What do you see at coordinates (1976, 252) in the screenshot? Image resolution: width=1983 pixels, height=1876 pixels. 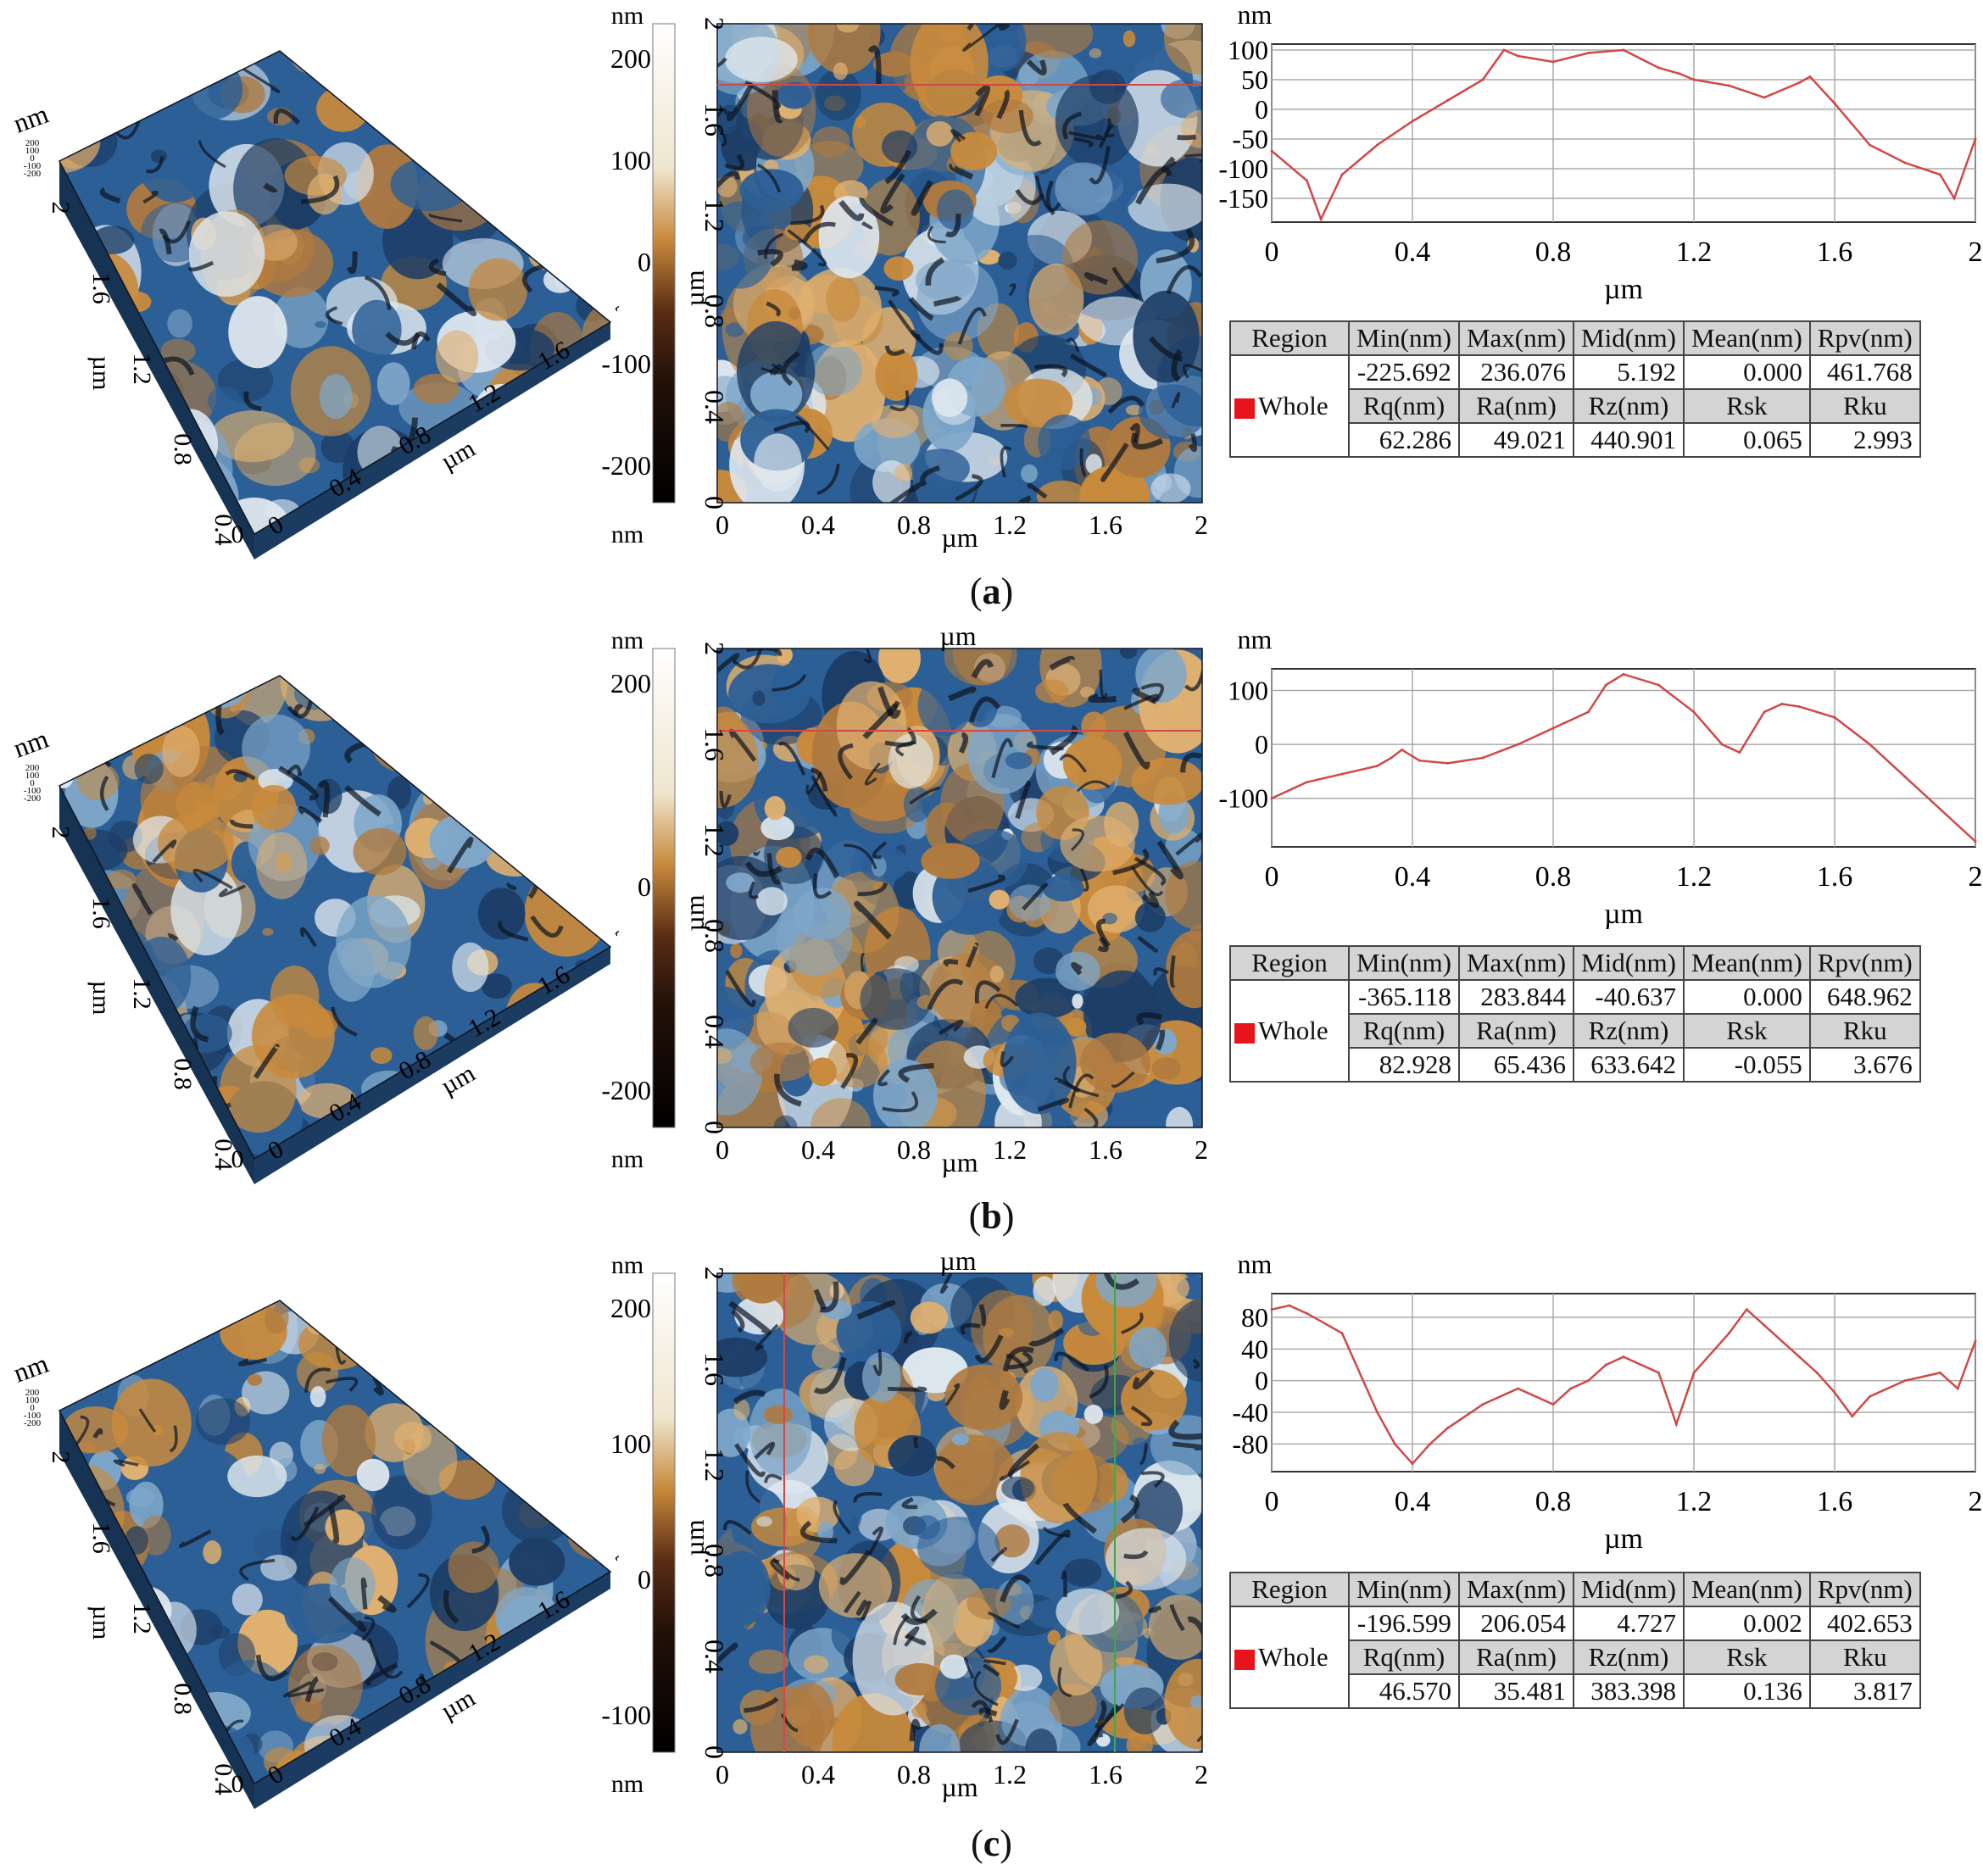 I see `profile-x-tick: 2` at bounding box center [1976, 252].